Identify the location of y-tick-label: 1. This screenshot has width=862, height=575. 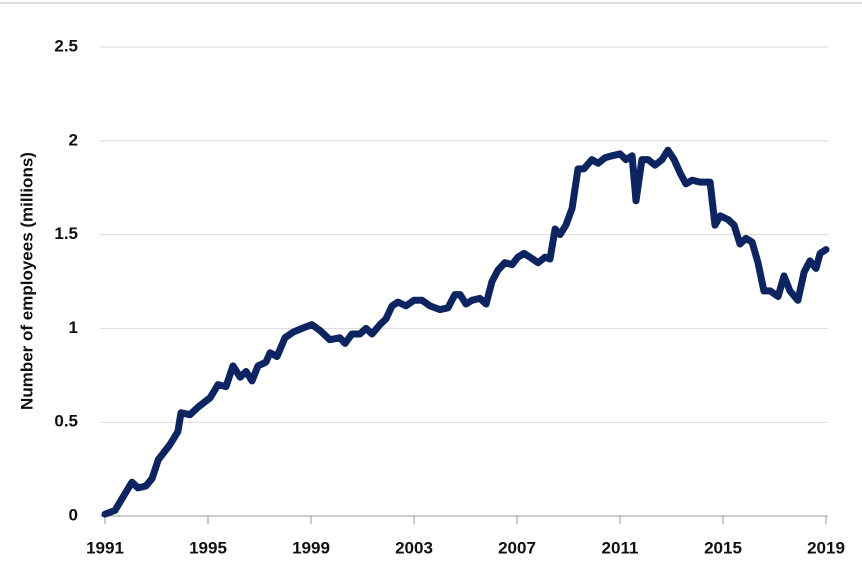
(73, 327).